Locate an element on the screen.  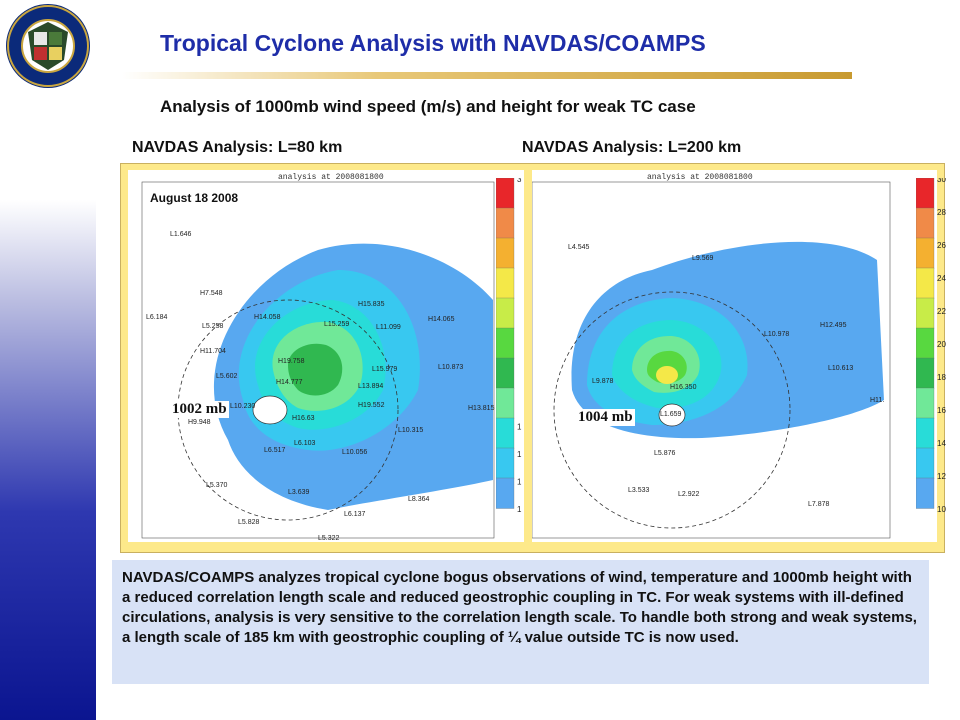
map-extremum-label: H11.704 is located at coordinates (213, 351).